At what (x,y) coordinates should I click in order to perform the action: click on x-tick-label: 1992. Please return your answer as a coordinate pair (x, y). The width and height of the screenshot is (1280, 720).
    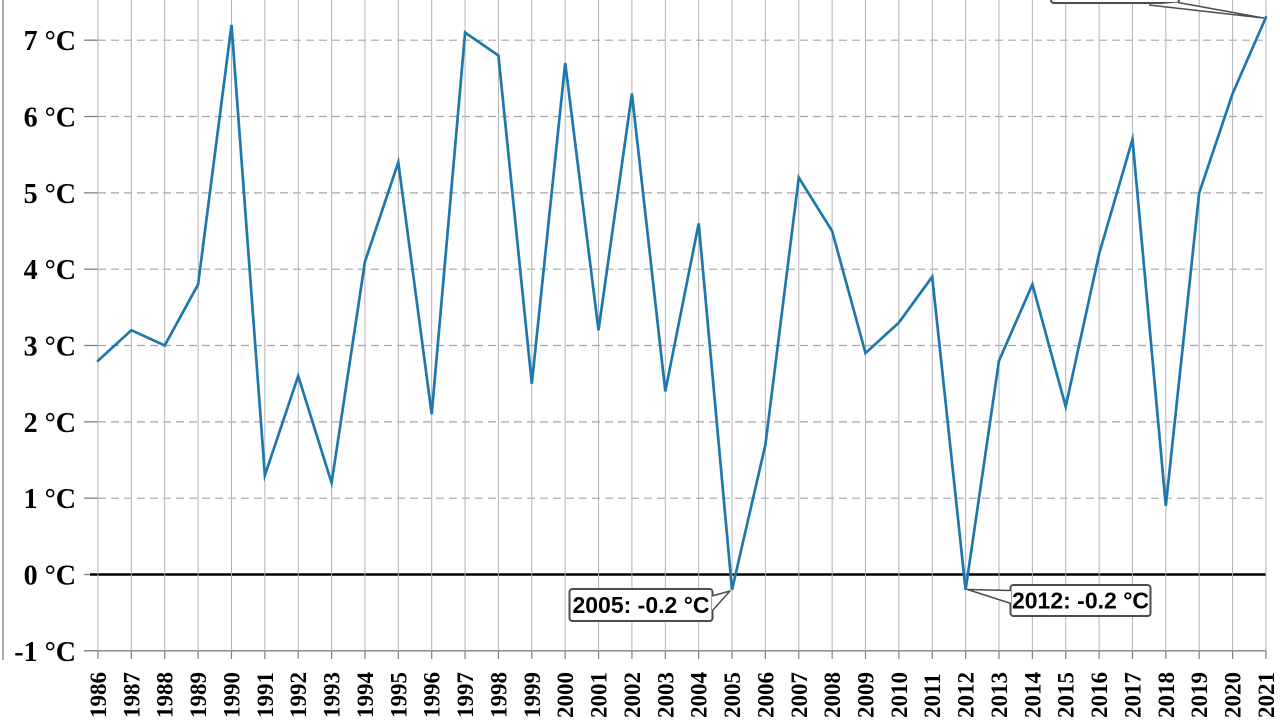
    Looking at the image, I should click on (298, 695).